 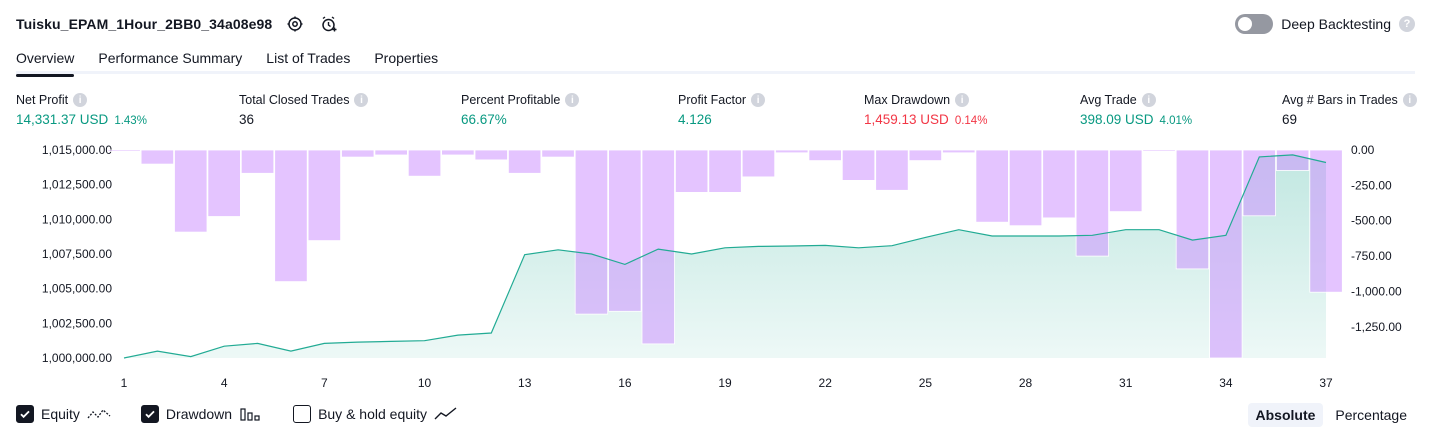 I want to click on help-icon: ?, so click(x=1407, y=24).